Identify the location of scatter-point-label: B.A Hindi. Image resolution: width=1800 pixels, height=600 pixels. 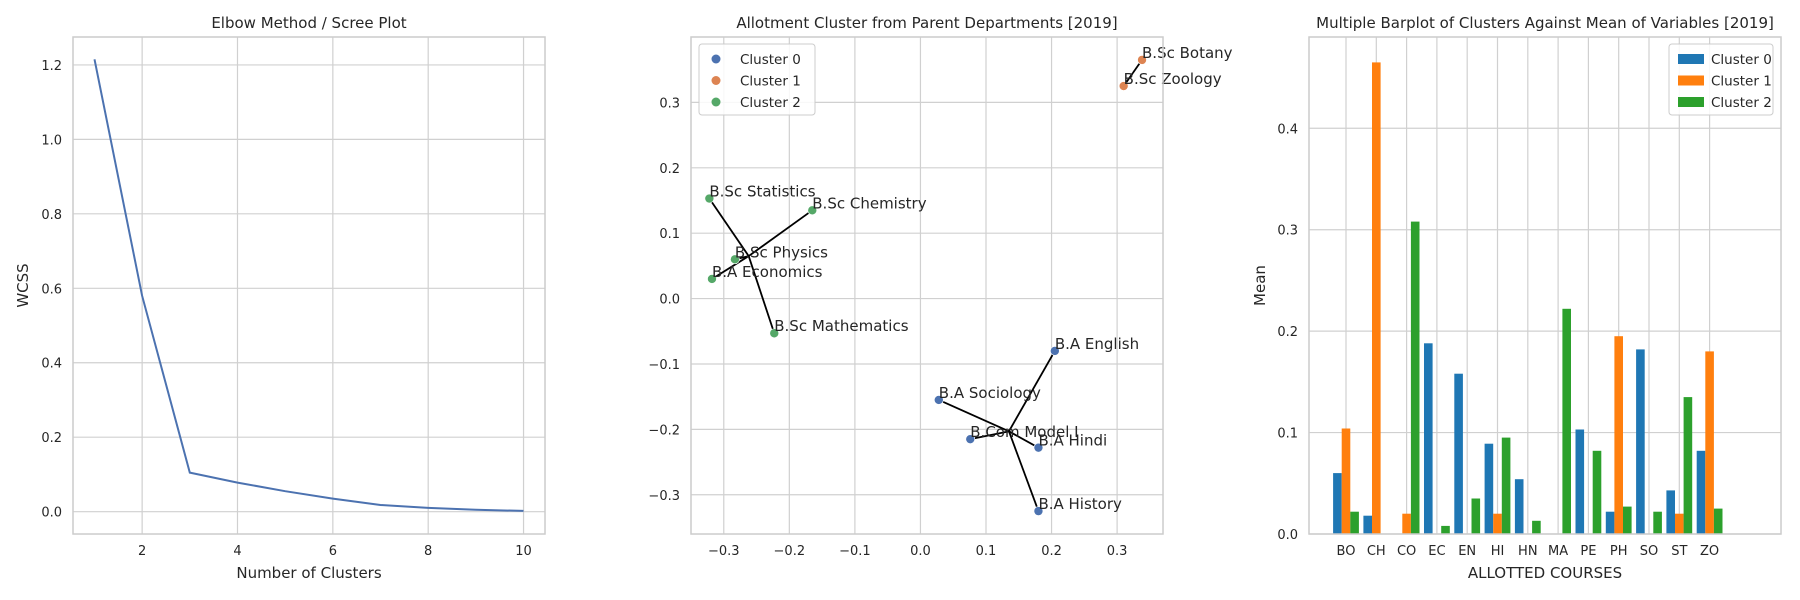
(1072, 441).